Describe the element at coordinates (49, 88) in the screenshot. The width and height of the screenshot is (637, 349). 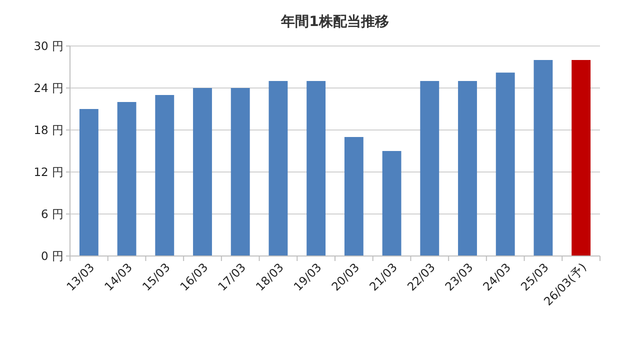
I see `y-tick-label: 24 円` at that location.